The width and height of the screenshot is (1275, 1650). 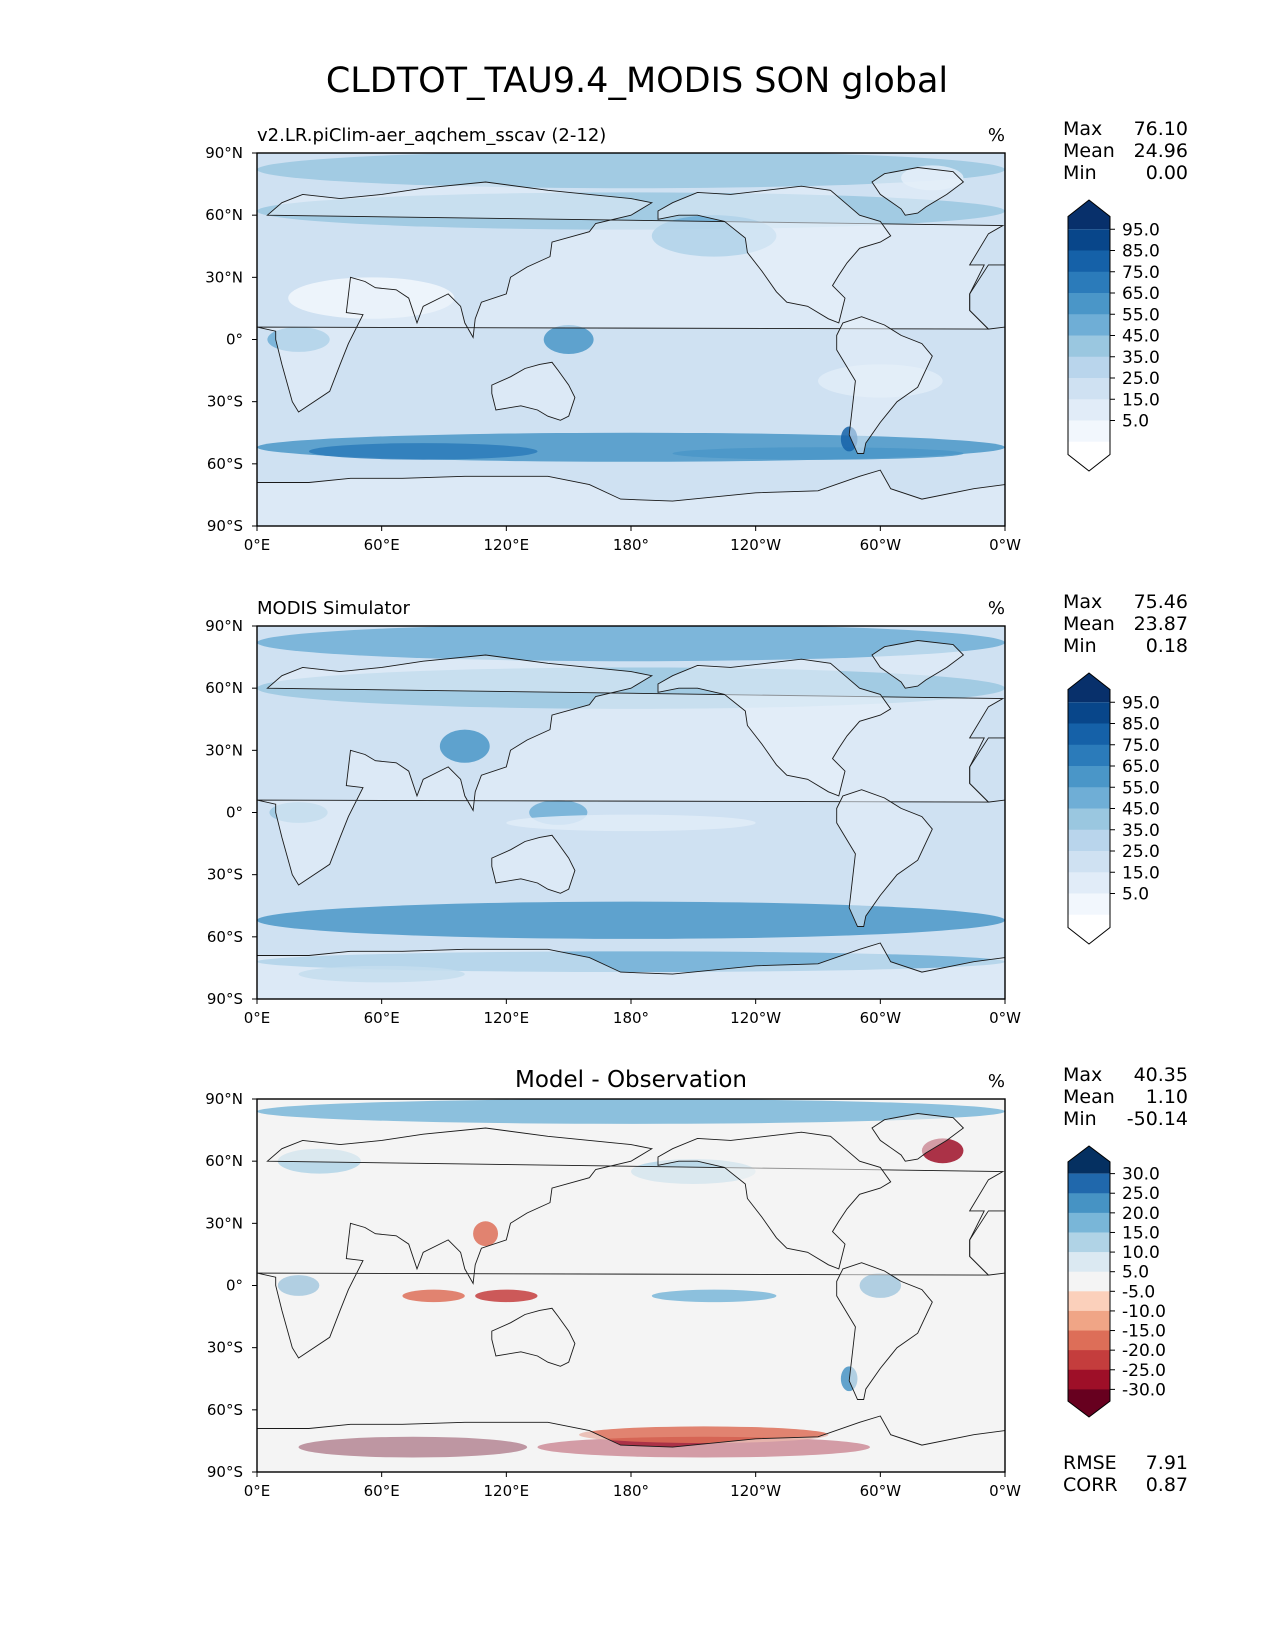 I want to click on stat-label: RMSE, so click(x=1090, y=1463).